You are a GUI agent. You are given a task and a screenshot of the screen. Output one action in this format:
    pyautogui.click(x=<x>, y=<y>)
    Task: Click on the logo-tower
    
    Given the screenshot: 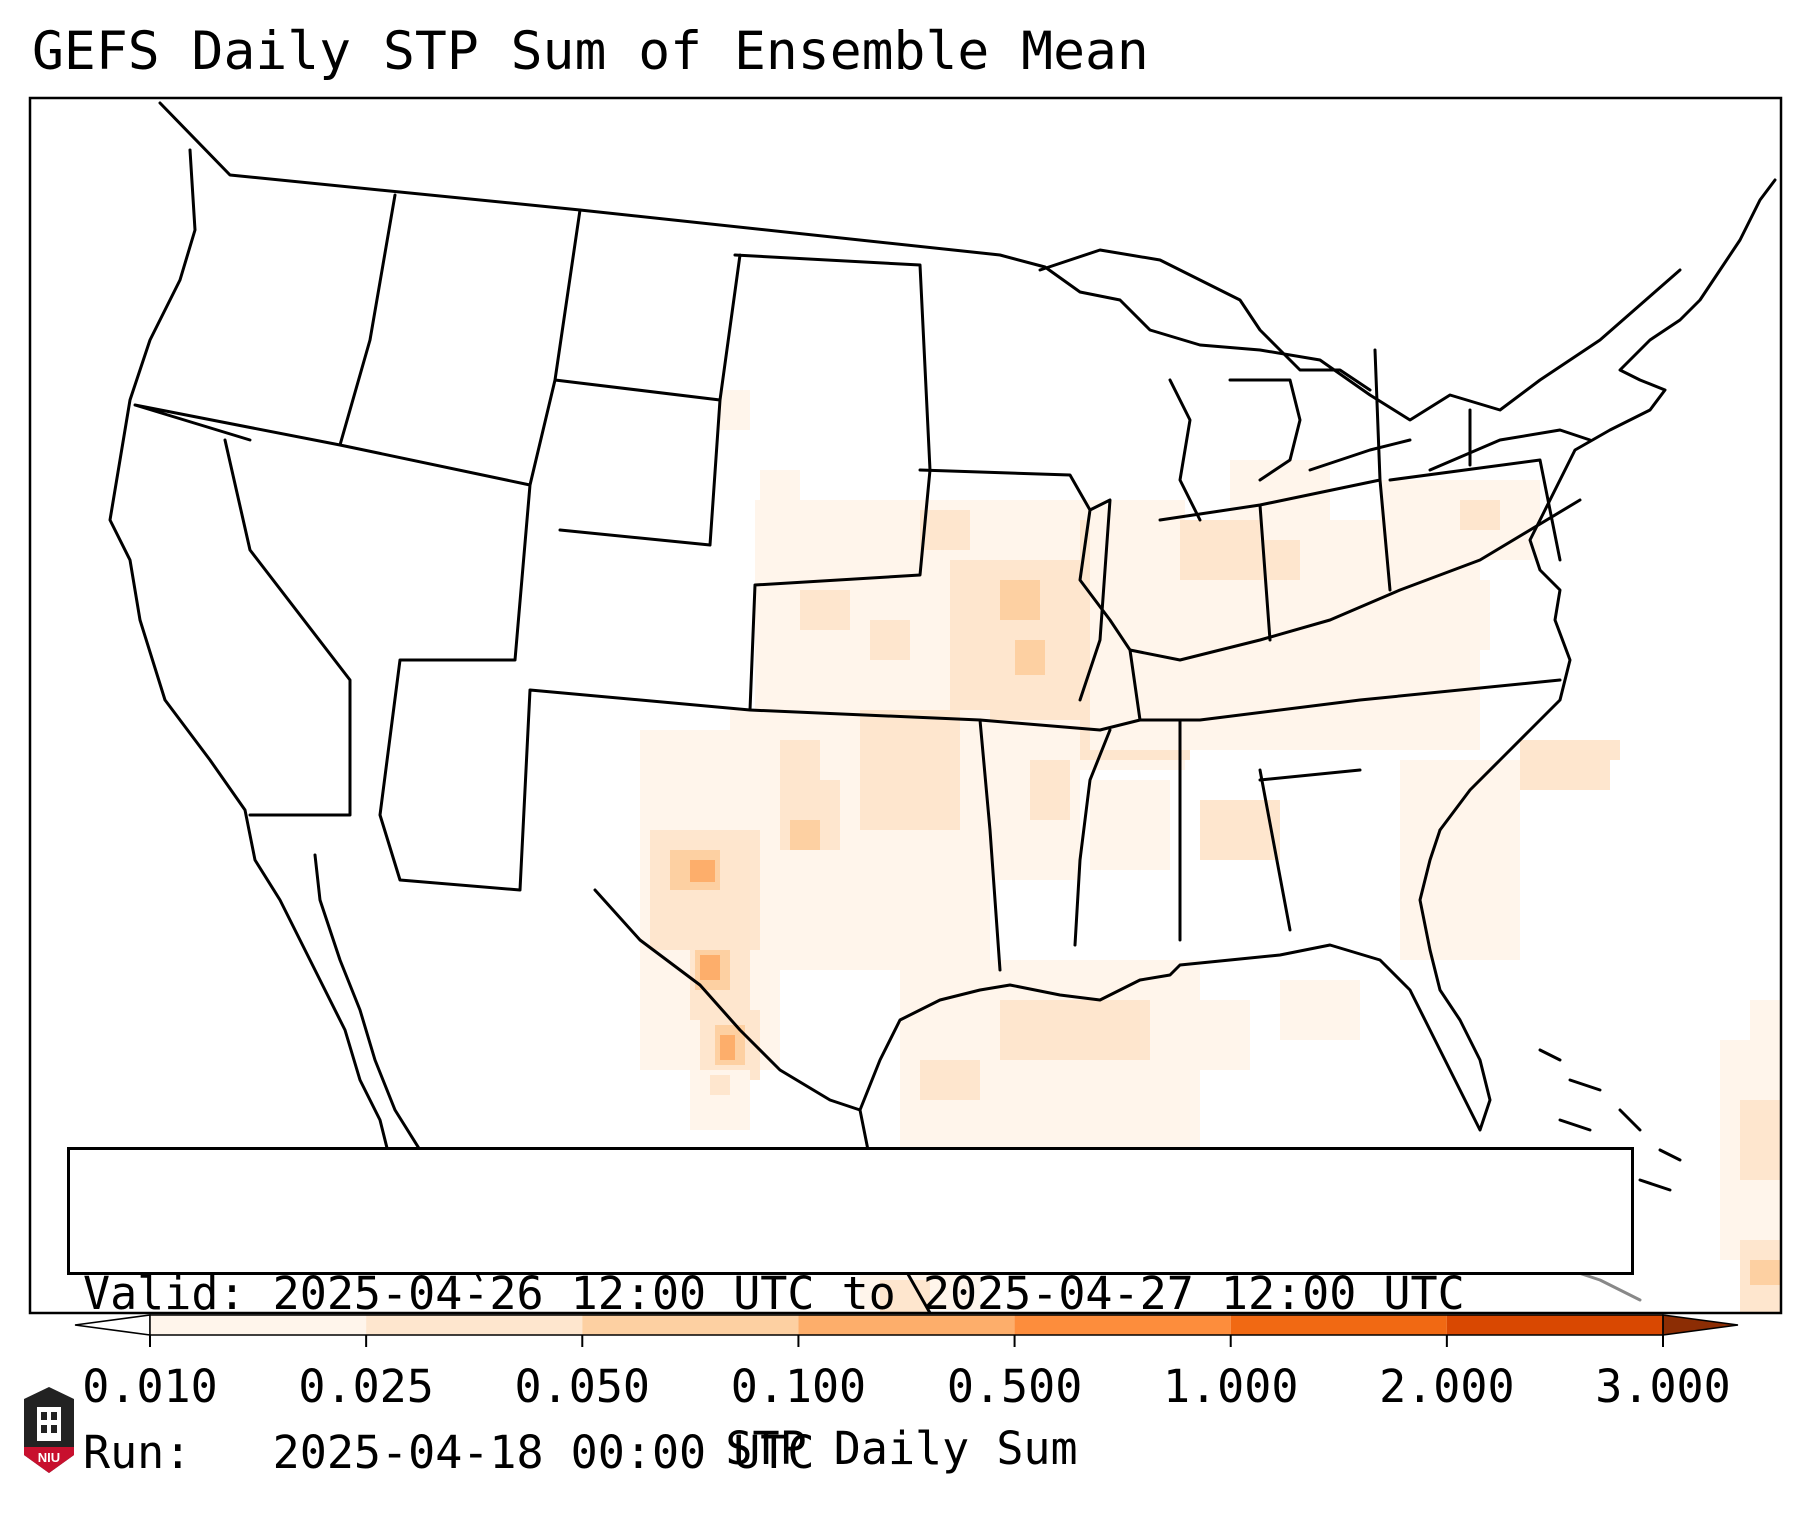 What is the action you would take?
    pyautogui.click(x=49, y=1424)
    